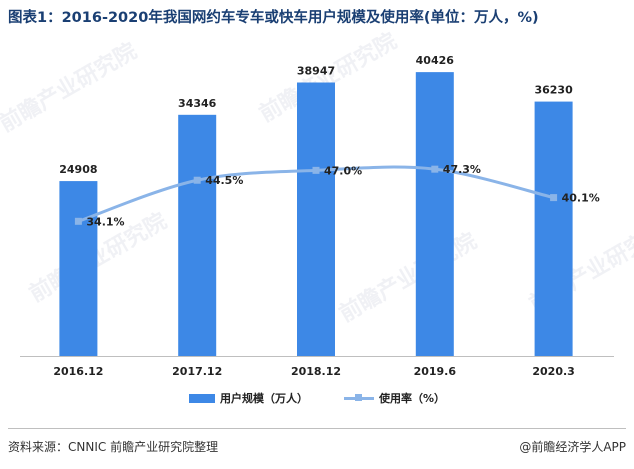 Image resolution: width=634 pixels, height=469 pixels. I want to click on line-point-2019.6, so click(435, 169).